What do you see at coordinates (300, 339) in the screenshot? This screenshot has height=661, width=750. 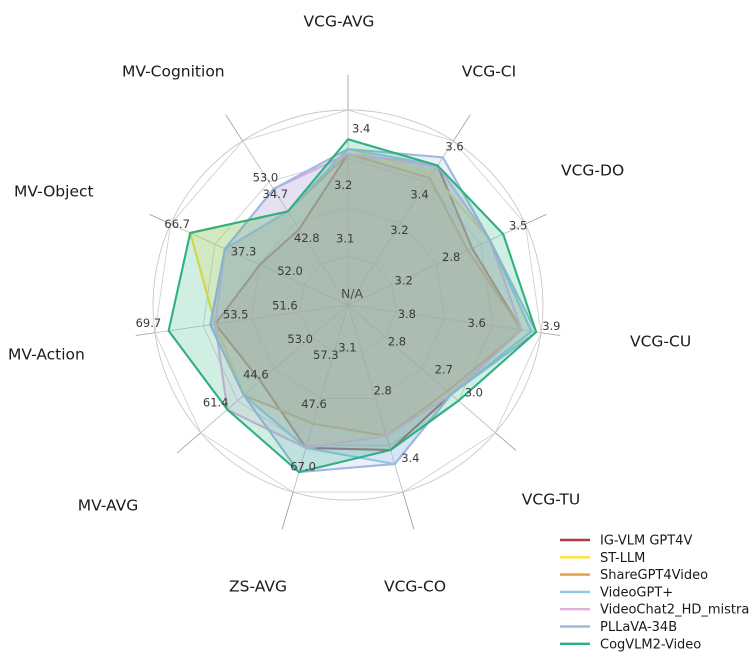 I see `value-label-inner: 53.0` at bounding box center [300, 339].